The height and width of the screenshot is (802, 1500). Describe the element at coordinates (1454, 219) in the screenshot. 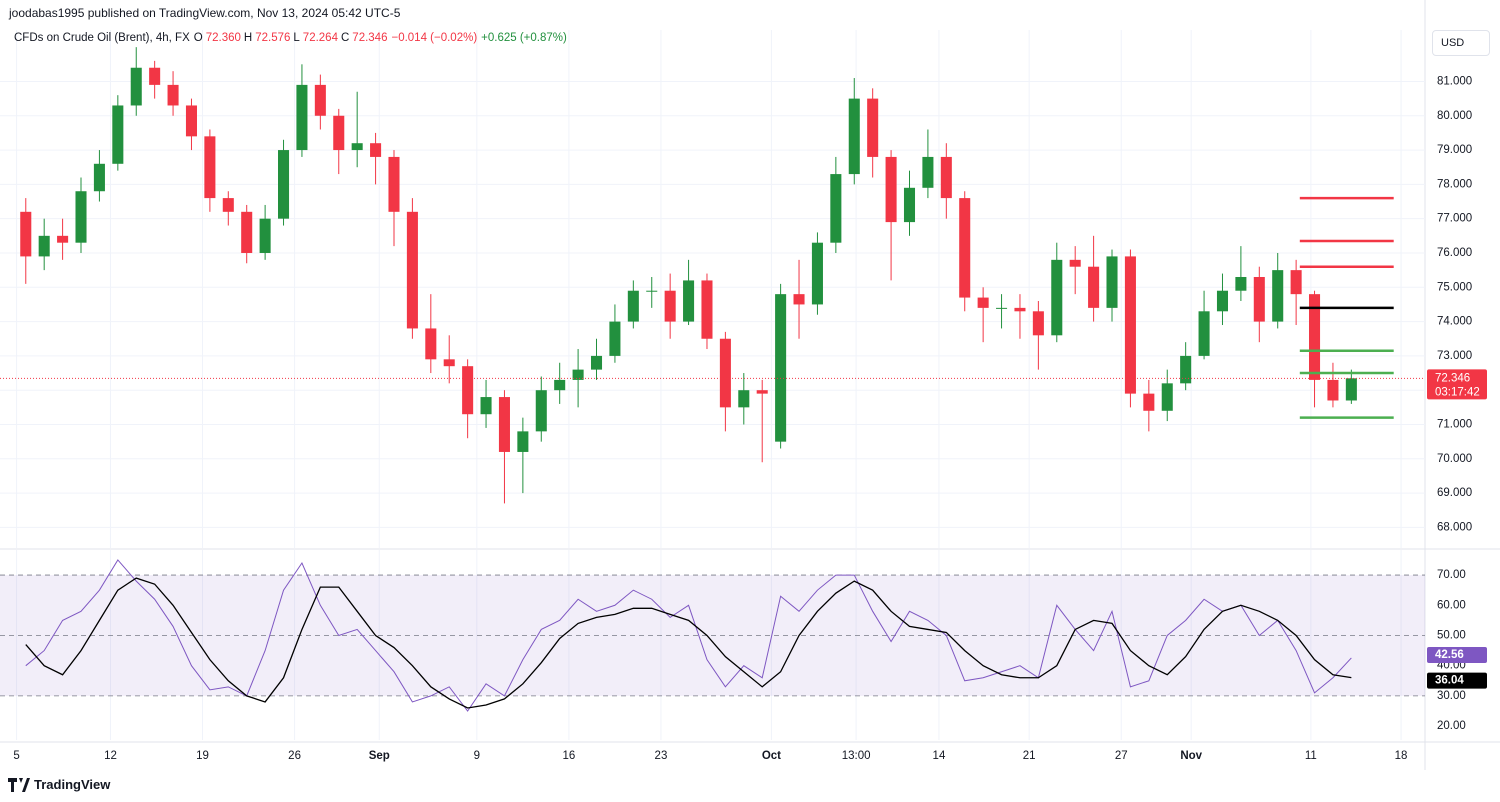

I see `y-tick-label: 77.000` at that location.